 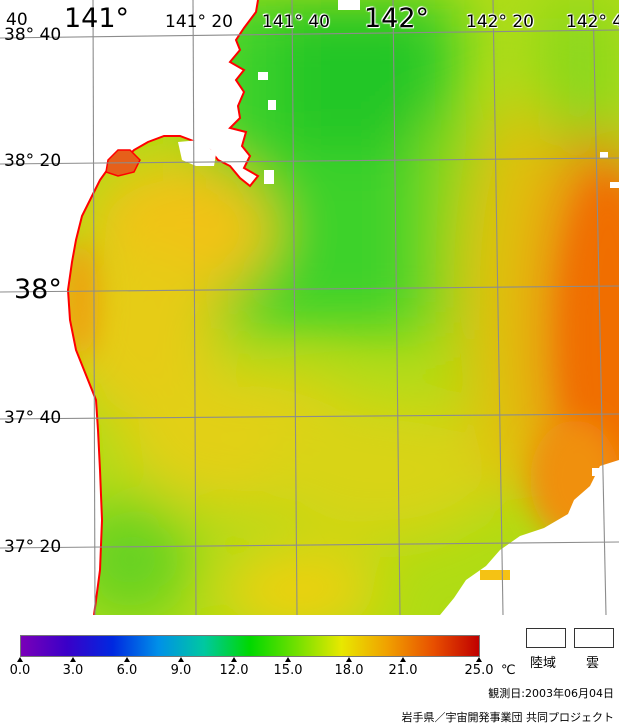 I want to click on tick-label-0: 0.0, so click(x=20, y=670).